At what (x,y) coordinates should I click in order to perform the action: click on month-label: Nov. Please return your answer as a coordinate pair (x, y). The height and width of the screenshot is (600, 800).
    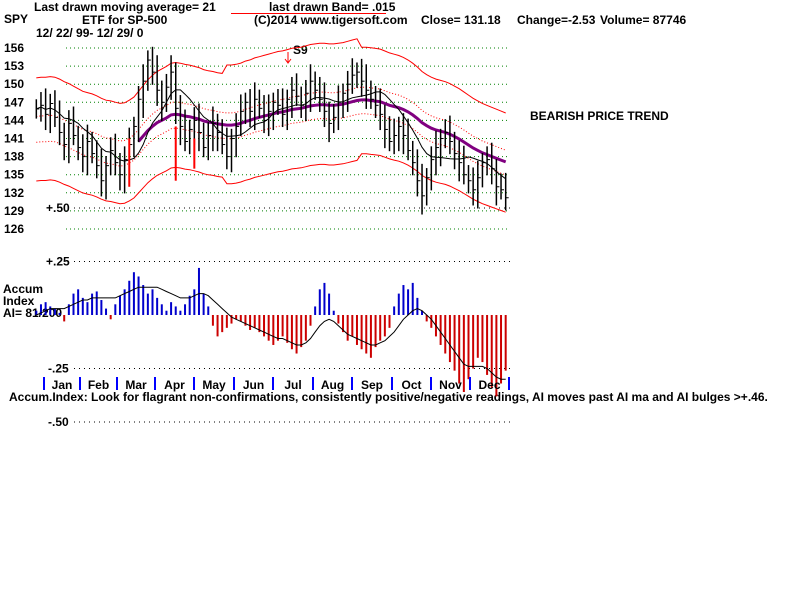
    Looking at the image, I should click on (450, 385).